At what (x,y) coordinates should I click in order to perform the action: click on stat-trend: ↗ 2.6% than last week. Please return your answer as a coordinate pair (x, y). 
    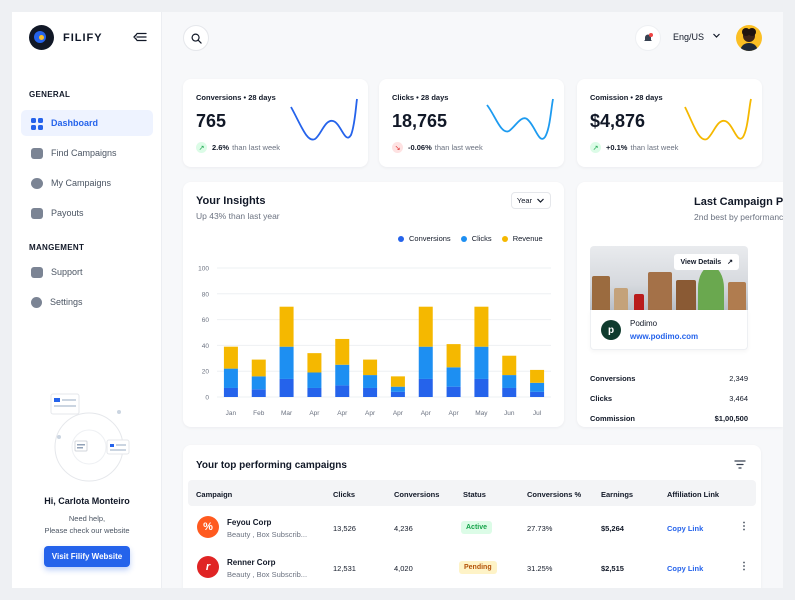
    Looking at the image, I should click on (238, 147).